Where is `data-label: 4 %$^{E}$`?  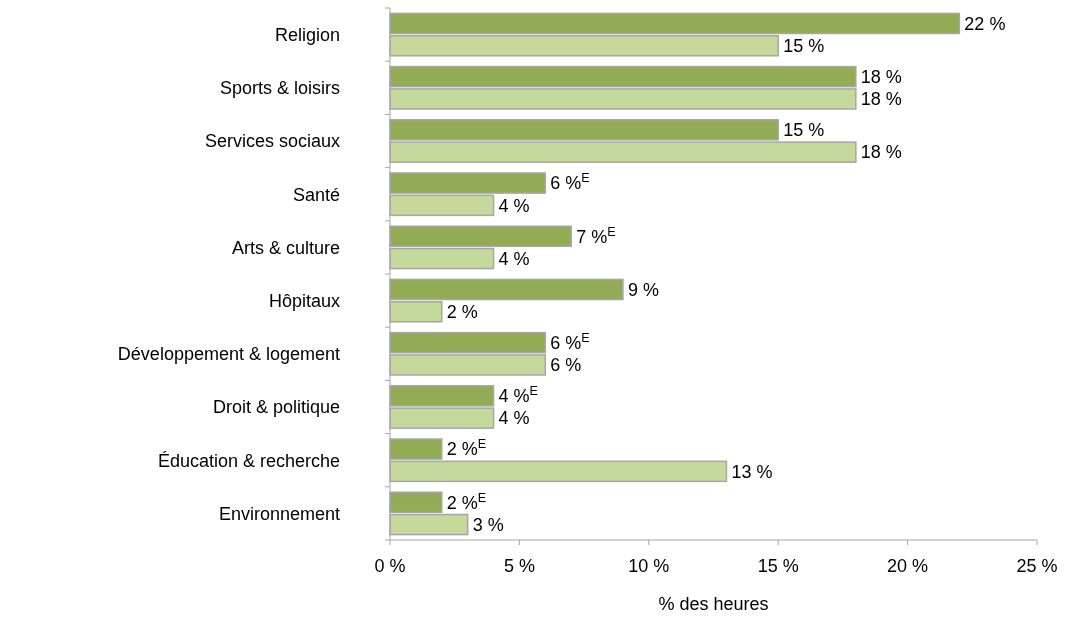
data-label: 4 %$^{E}$ is located at coordinates (518, 395).